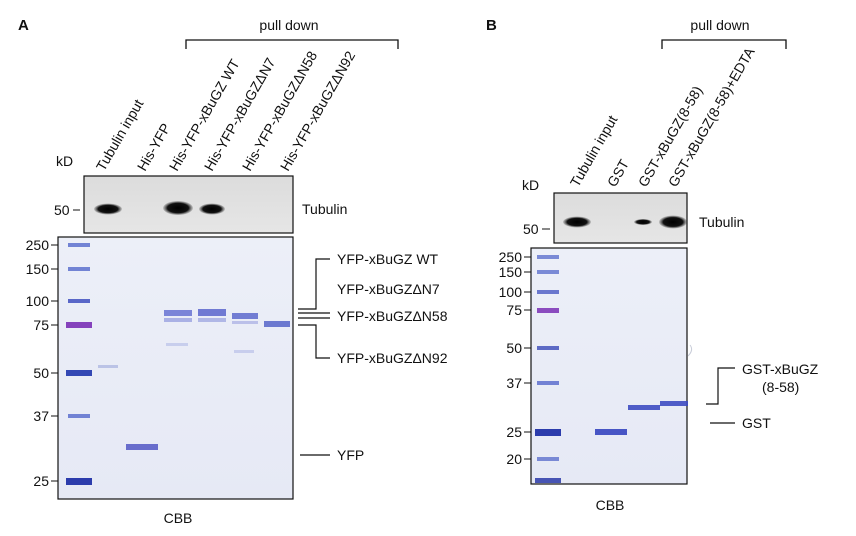  Describe the element at coordinates (41, 373) in the screenshot. I see `panel-a-mw-50: 50` at that location.